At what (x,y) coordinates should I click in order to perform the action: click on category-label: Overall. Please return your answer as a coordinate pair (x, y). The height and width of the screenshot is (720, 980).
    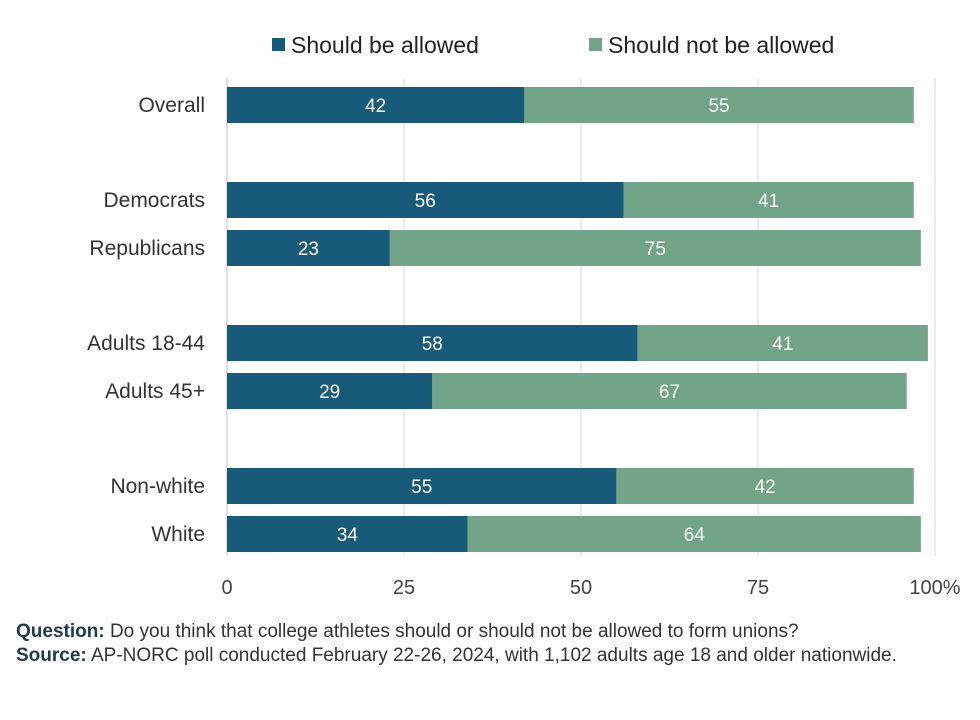
    Looking at the image, I should click on (171, 105).